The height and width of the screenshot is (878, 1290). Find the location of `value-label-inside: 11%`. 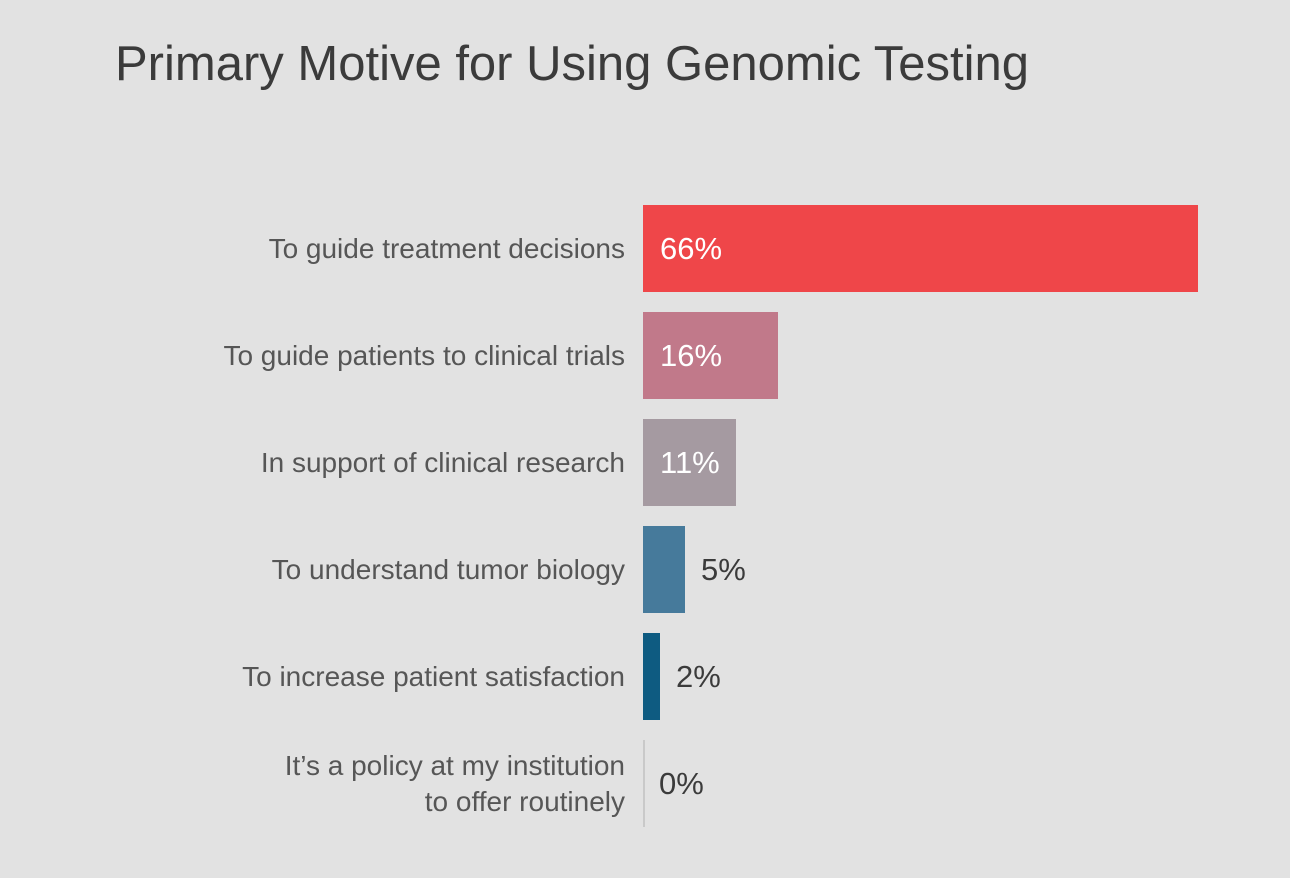

value-label-inside: 11% is located at coordinates (690, 462).